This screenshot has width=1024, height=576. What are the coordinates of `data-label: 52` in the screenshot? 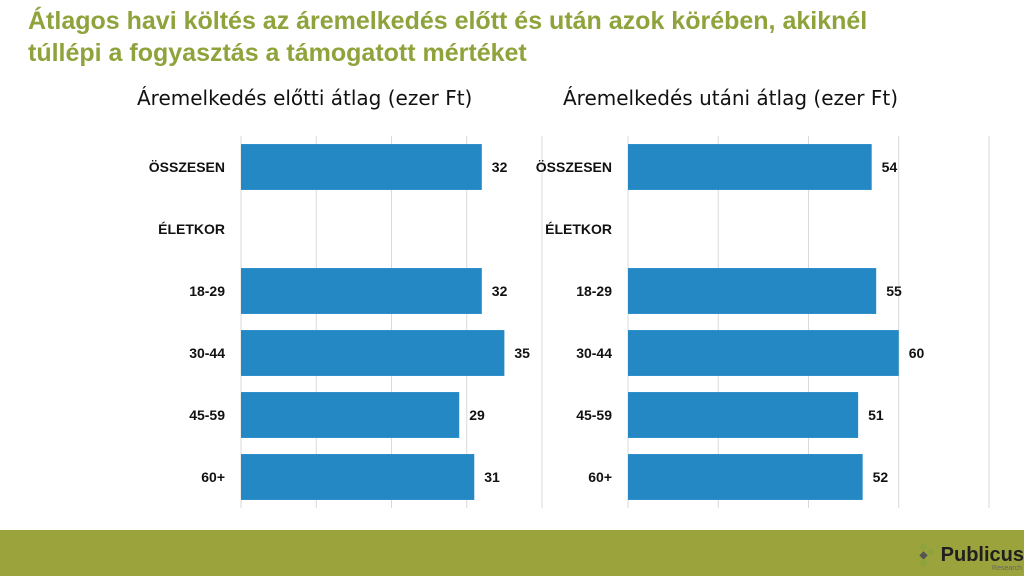 It's located at (881, 477).